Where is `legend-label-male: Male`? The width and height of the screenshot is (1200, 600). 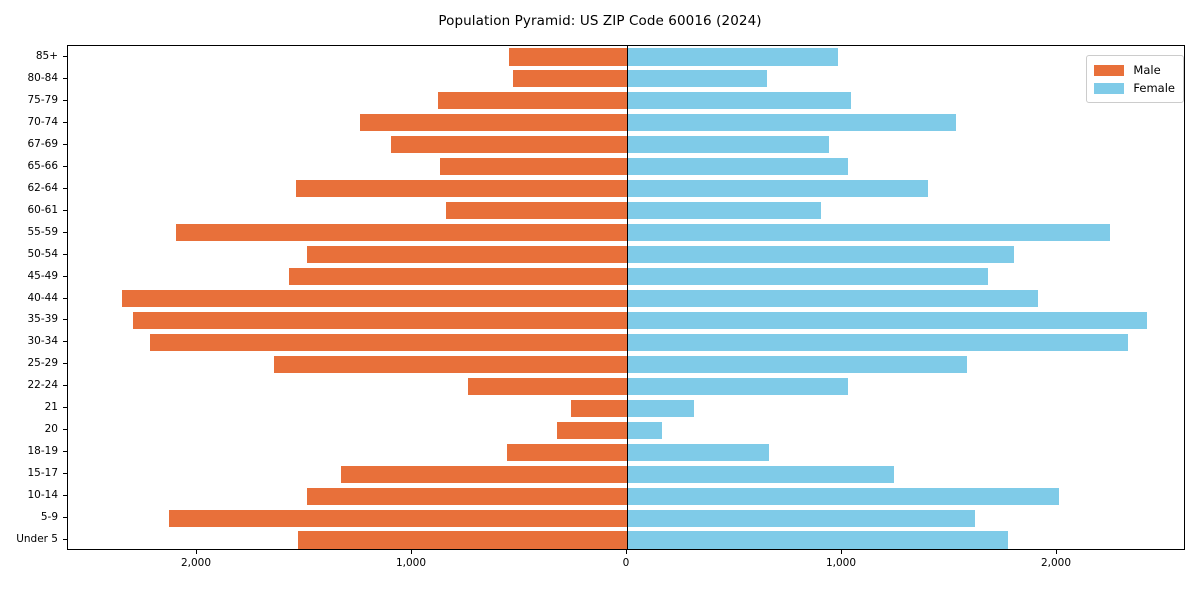 legend-label-male: Male is located at coordinates (1147, 70).